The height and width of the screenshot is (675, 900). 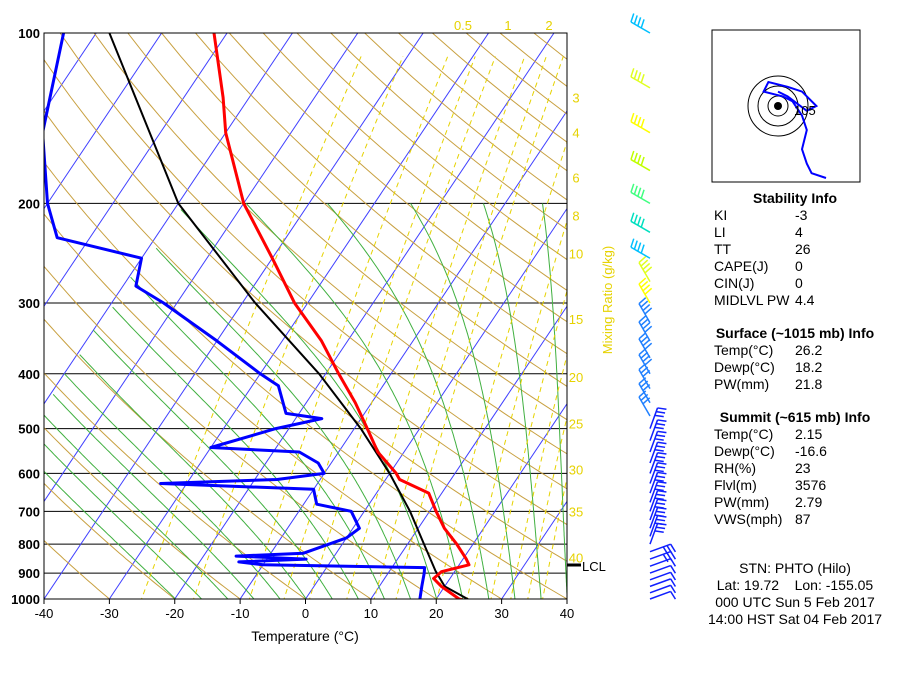 I want to click on surface-value: 26.2, so click(x=809, y=350).